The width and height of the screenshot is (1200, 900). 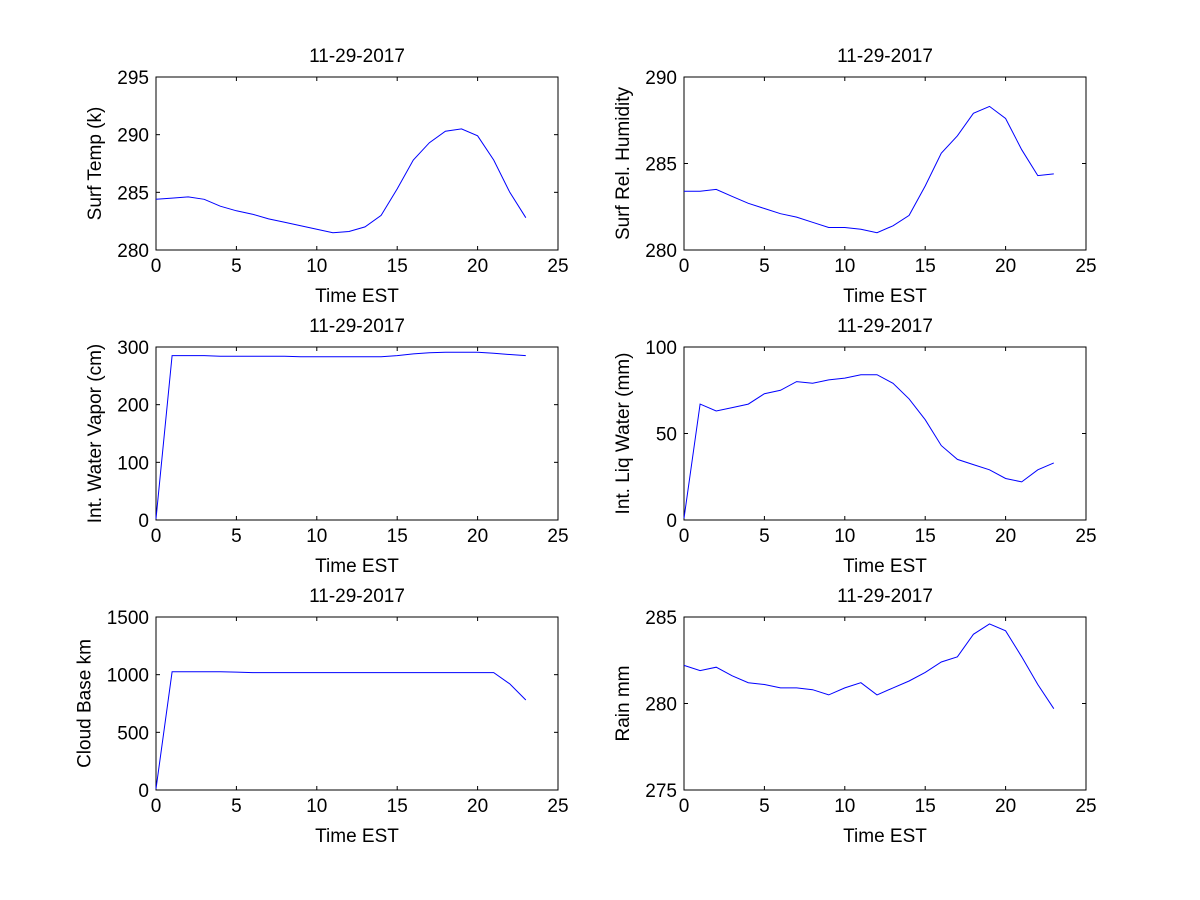 I want to click on y-tick-label: 50, so click(x=666, y=435).